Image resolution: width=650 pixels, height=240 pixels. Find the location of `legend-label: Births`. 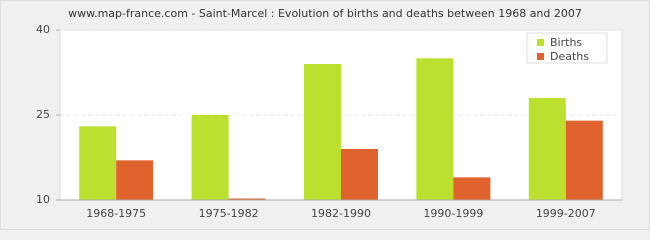

legend-label: Births is located at coordinates (566, 42).